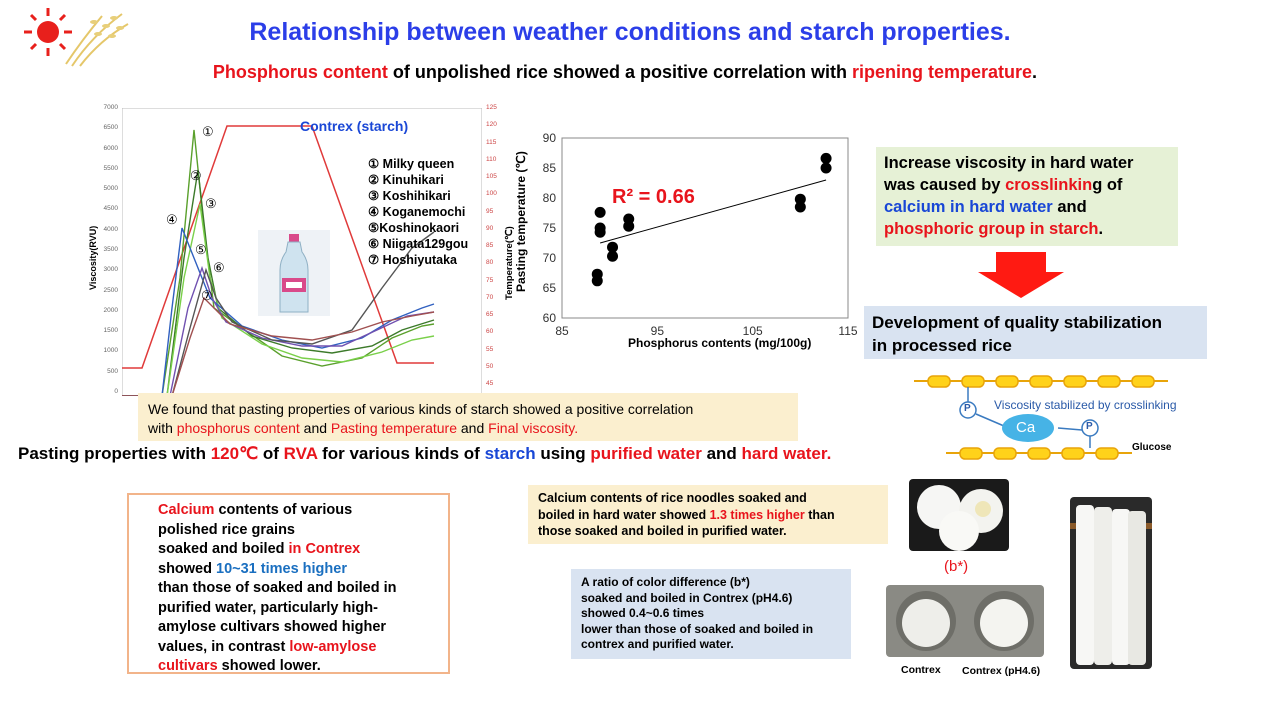  I want to click on crosslinking-line-2: was caused by crosslinking of, so click(1027, 185).